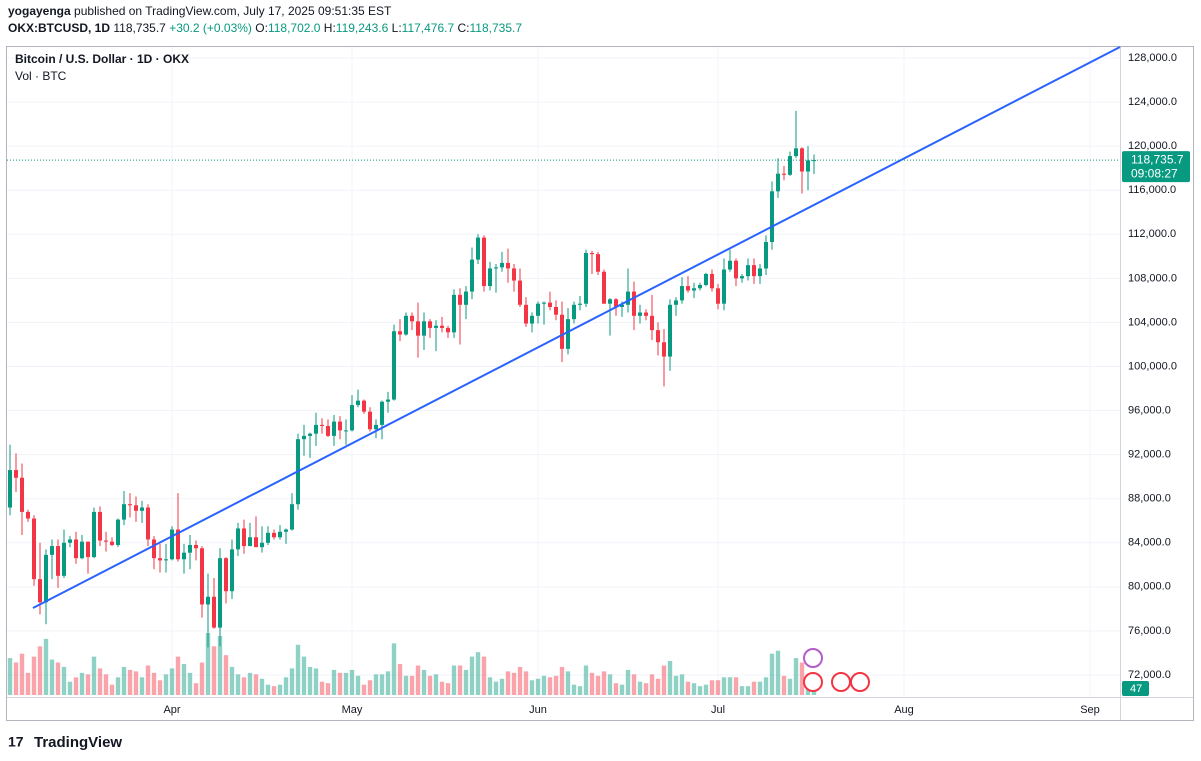 This screenshot has width=1201, height=761. What do you see at coordinates (1154, 173) in the screenshot?
I see `price-tag-countdown: 09:08:27` at bounding box center [1154, 173].